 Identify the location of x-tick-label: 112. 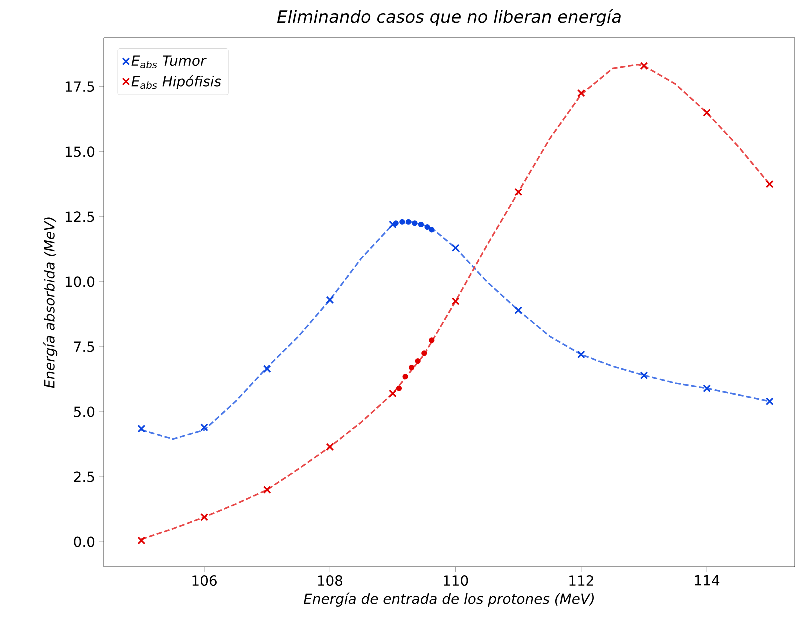
(582, 581).